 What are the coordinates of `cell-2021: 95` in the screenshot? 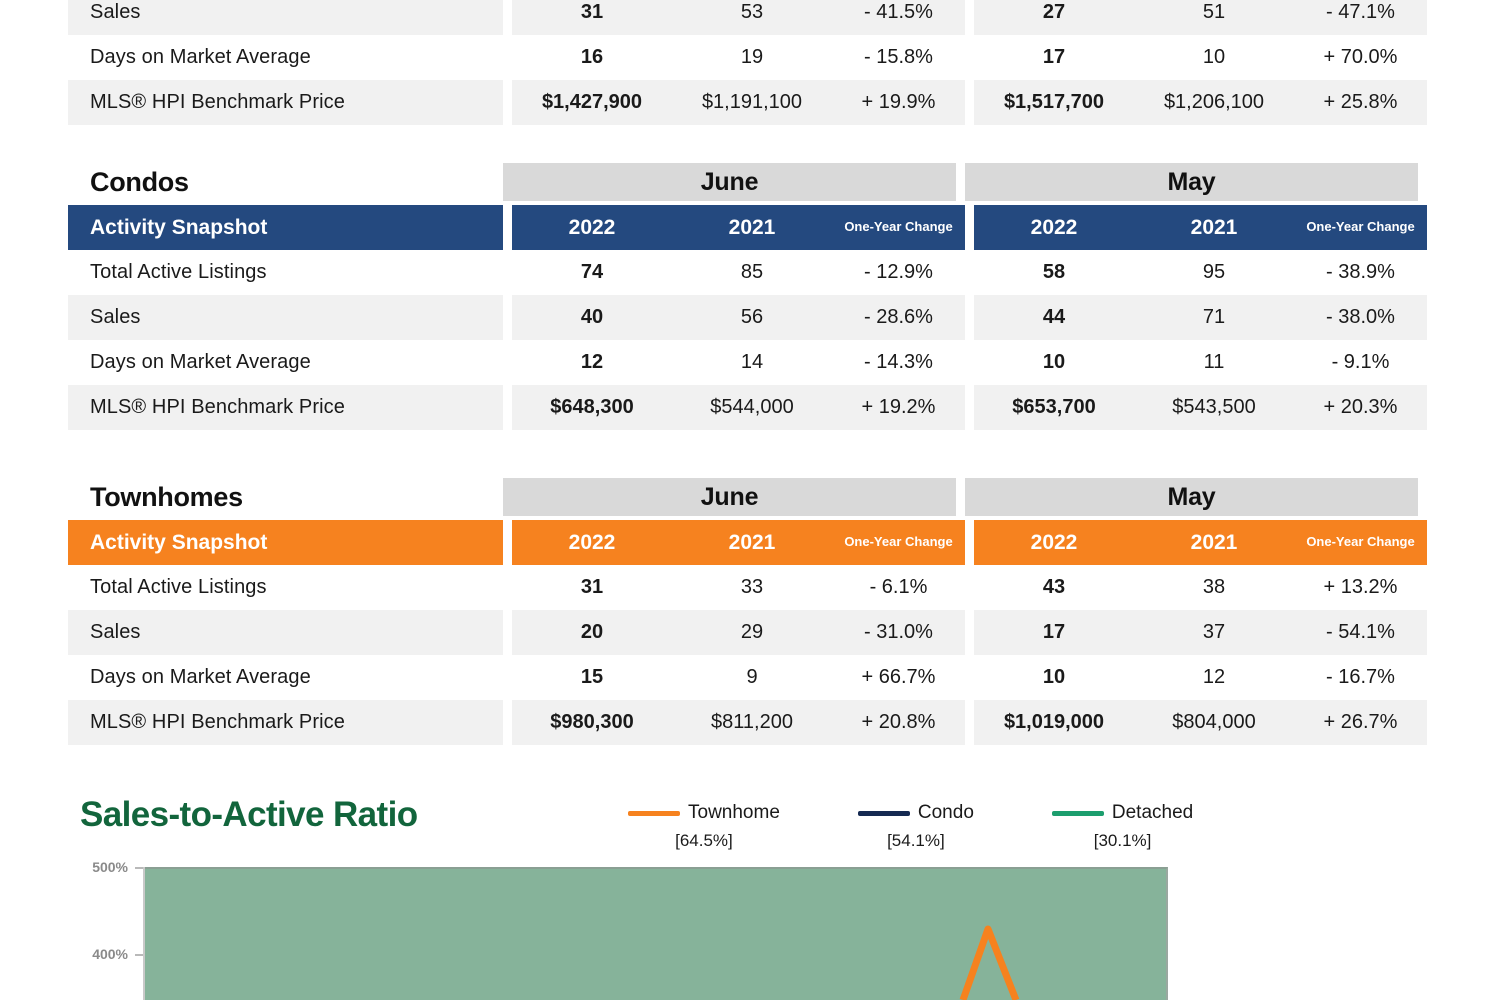 It's located at (1214, 272).